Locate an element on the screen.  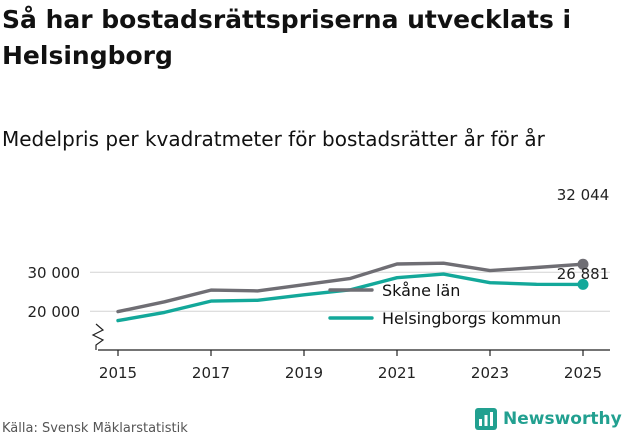
x-tick-label: 2019 is located at coordinates (304, 373).